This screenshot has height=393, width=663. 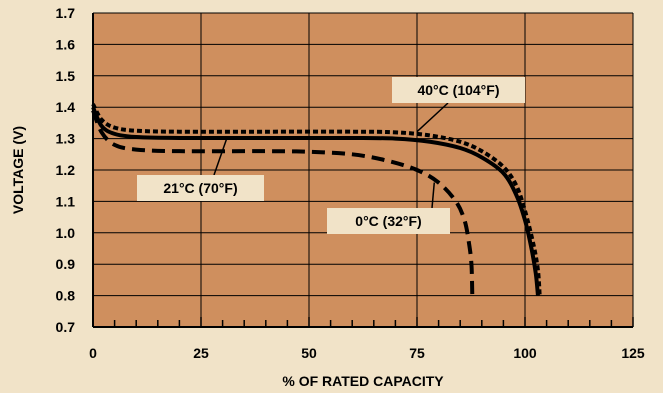 What do you see at coordinates (18, 170) in the screenshot?
I see `y-axis-title: VOLTAGE (V)` at bounding box center [18, 170].